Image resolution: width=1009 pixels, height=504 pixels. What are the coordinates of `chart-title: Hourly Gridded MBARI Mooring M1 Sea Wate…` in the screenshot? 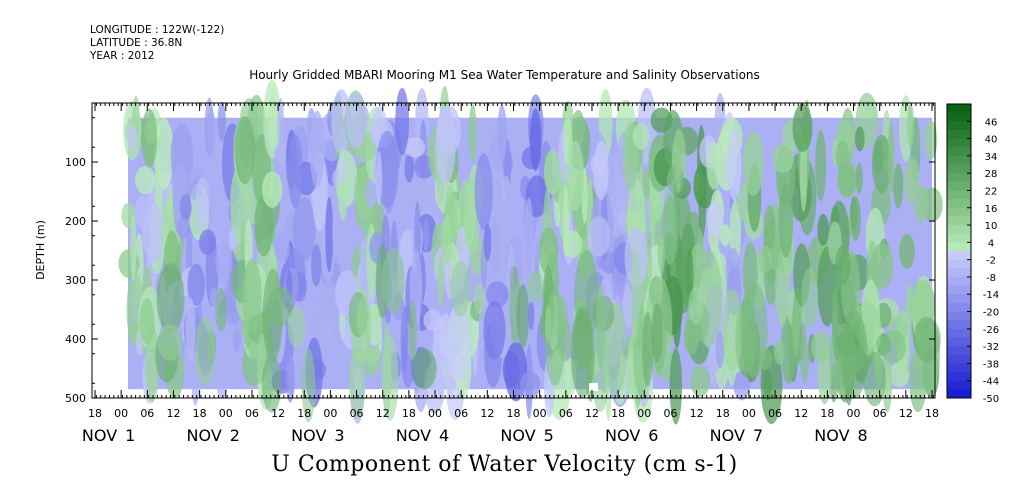 It's located at (504, 75).